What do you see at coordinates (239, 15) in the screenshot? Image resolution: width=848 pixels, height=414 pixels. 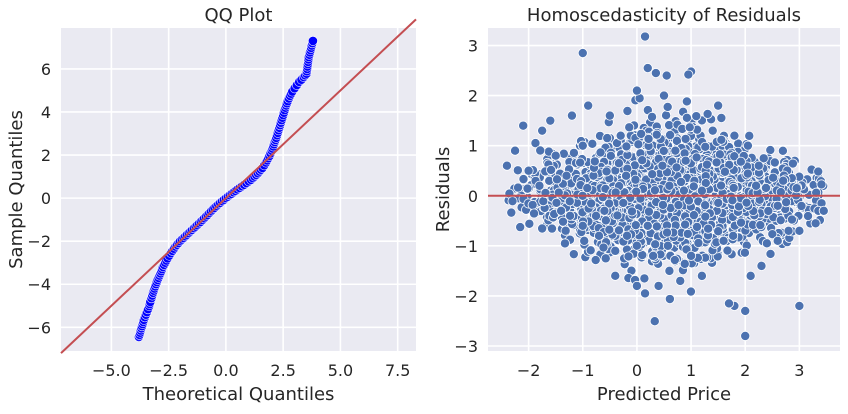 I see `chart-title: QQ Plot` at bounding box center [239, 15].